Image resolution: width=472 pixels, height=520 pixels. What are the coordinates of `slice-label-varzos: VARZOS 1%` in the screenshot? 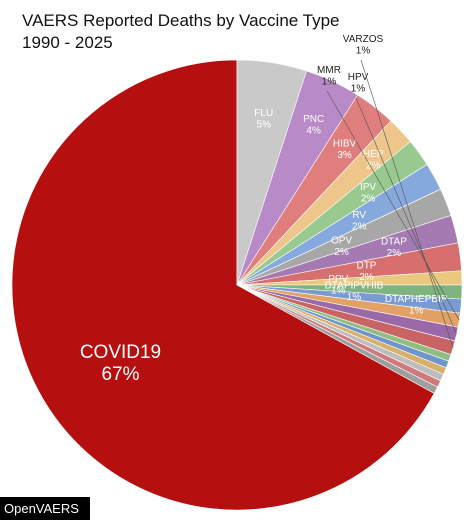 It's located at (363, 45).